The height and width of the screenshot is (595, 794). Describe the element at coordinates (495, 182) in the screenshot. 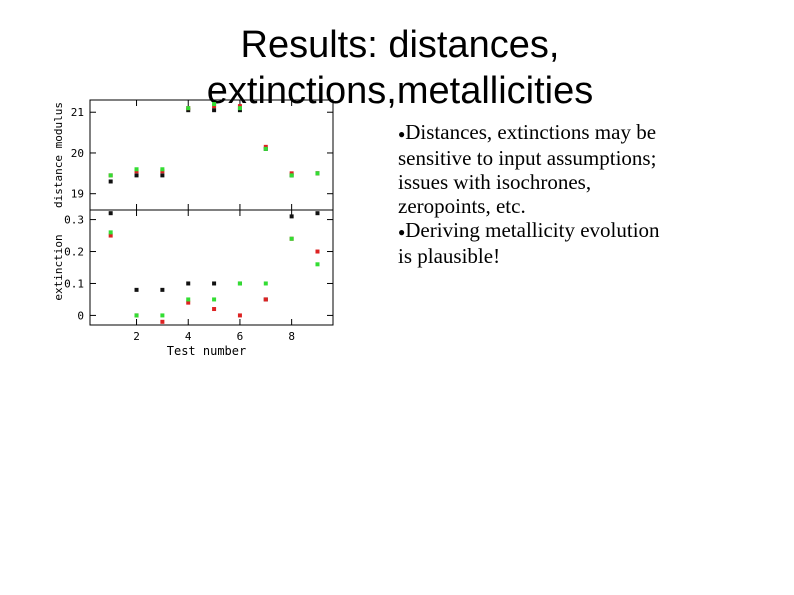

I see `bullet-text: issues with isochrones,` at that location.